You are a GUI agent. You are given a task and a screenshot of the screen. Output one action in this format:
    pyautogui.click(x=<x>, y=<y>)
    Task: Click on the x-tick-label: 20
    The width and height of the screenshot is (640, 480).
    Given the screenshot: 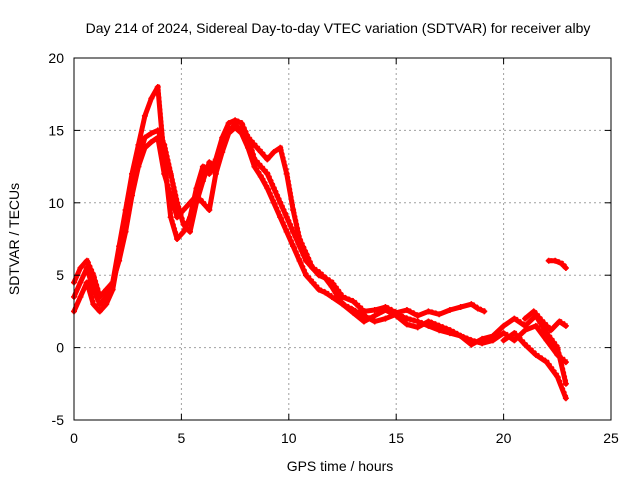 What is the action you would take?
    pyautogui.click(x=504, y=438)
    